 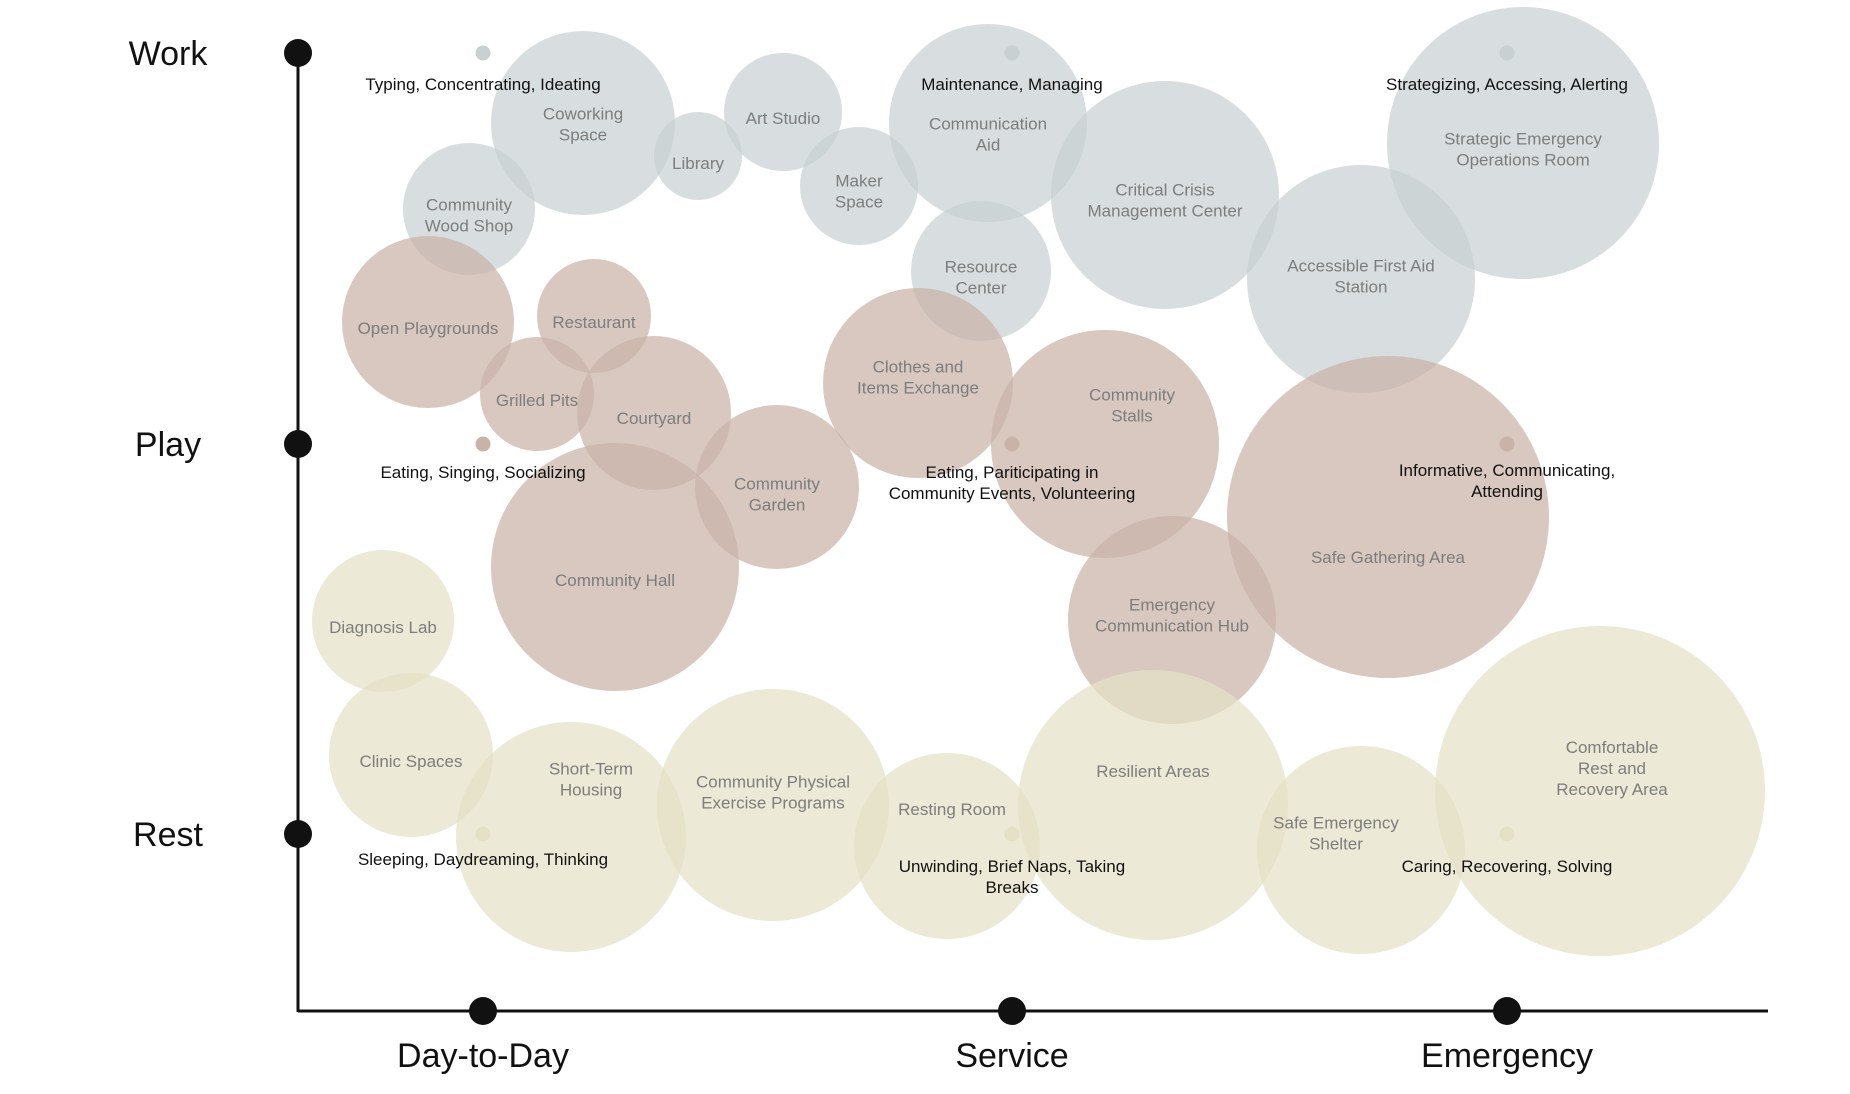 I want to click on activity-dot-play-service, so click(x=1012, y=444).